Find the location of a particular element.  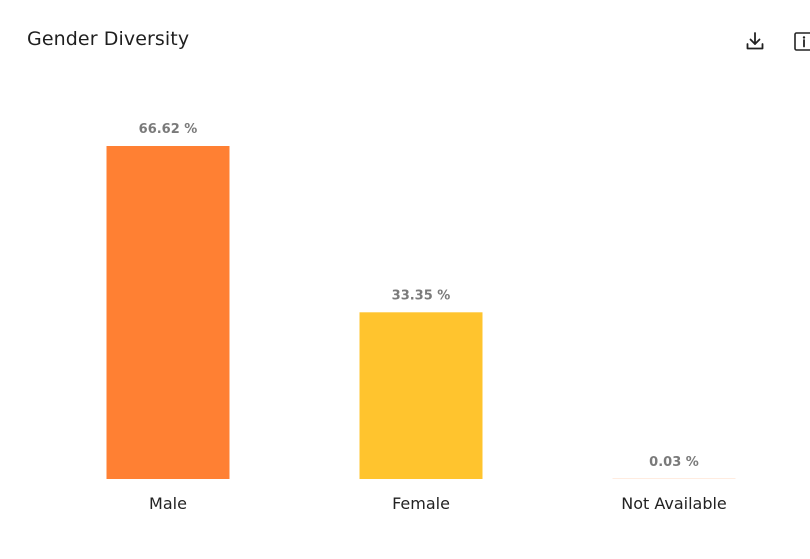

category-label-not-available: Not Available is located at coordinates (674, 503).